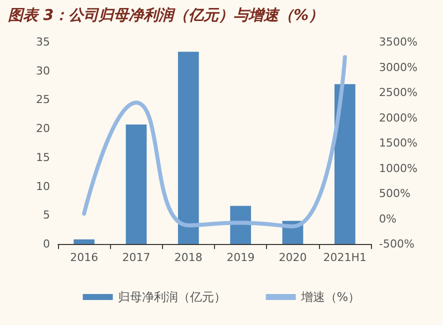 The height and width of the screenshot is (325, 443). What do you see at coordinates (43, 186) in the screenshot?
I see `y-tick-label: 10` at bounding box center [43, 186].